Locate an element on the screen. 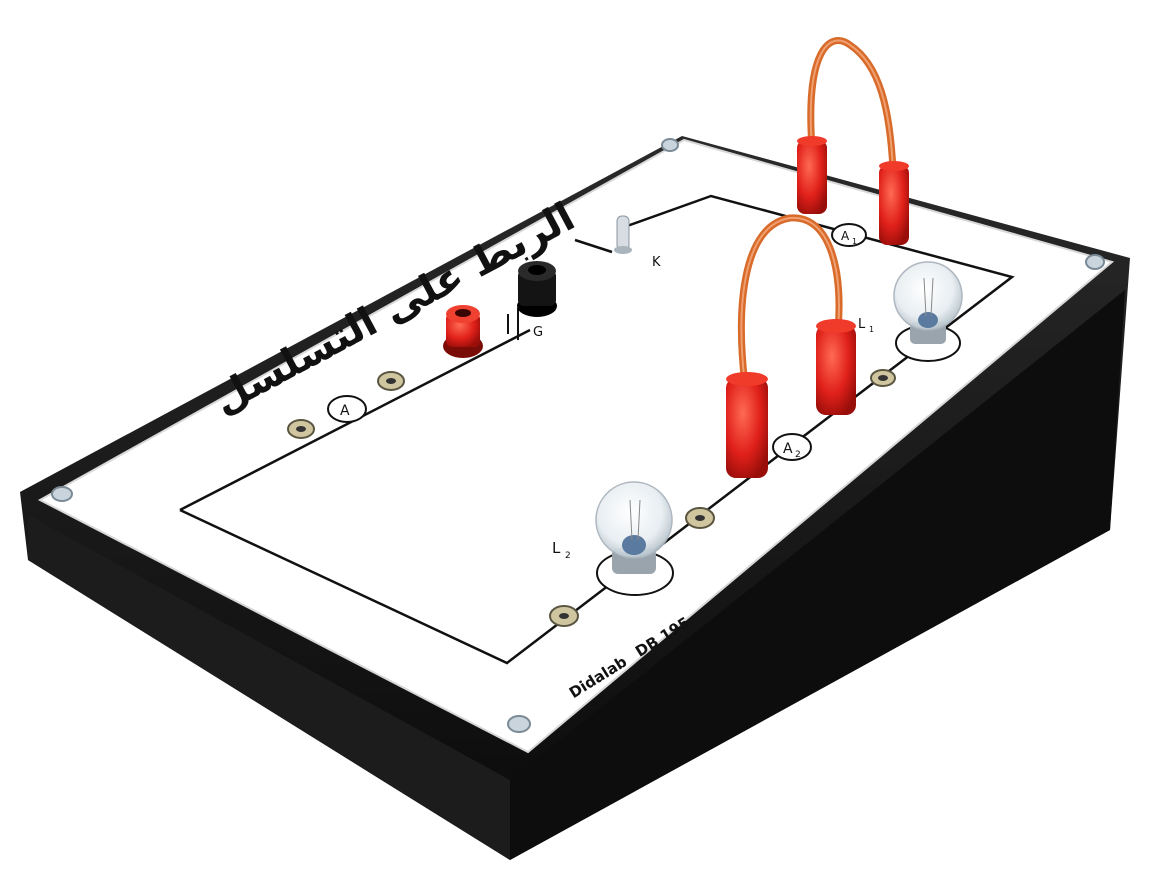 The width and height of the screenshot is (1151, 883). terminal-red is located at coordinates (463, 331).